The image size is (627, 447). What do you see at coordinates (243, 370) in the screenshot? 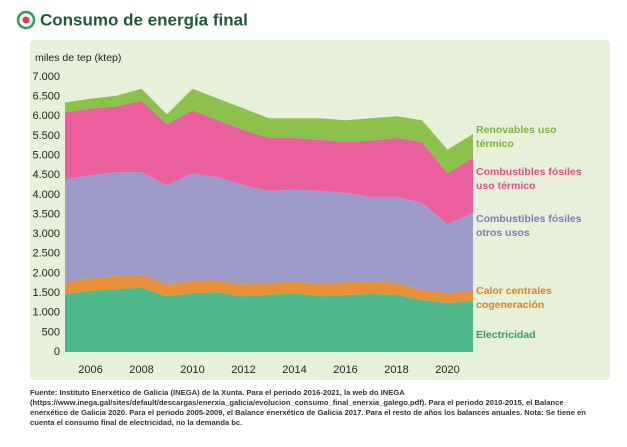
I see `x-tick-label: 2012` at bounding box center [243, 370].